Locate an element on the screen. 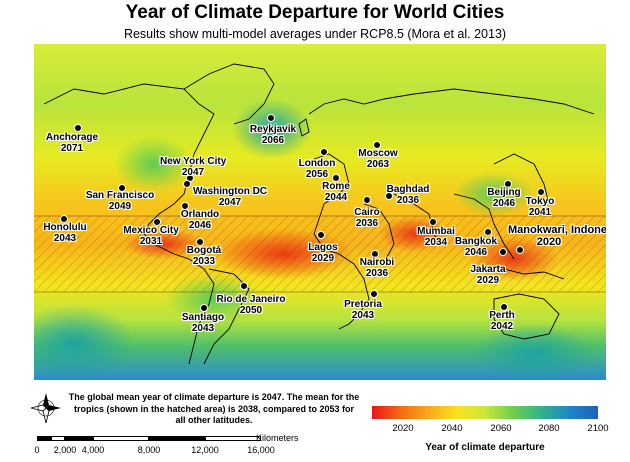  scale-tick: 0 is located at coordinates (37, 450).